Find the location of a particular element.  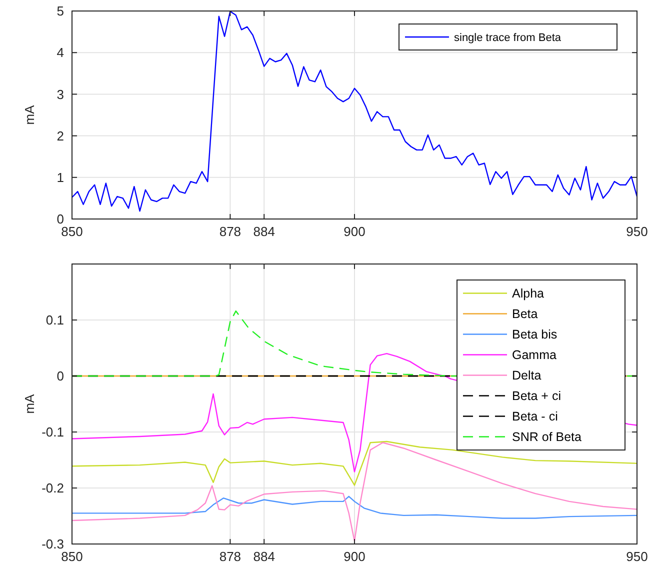

legend-label: Gamma is located at coordinates (534, 355).